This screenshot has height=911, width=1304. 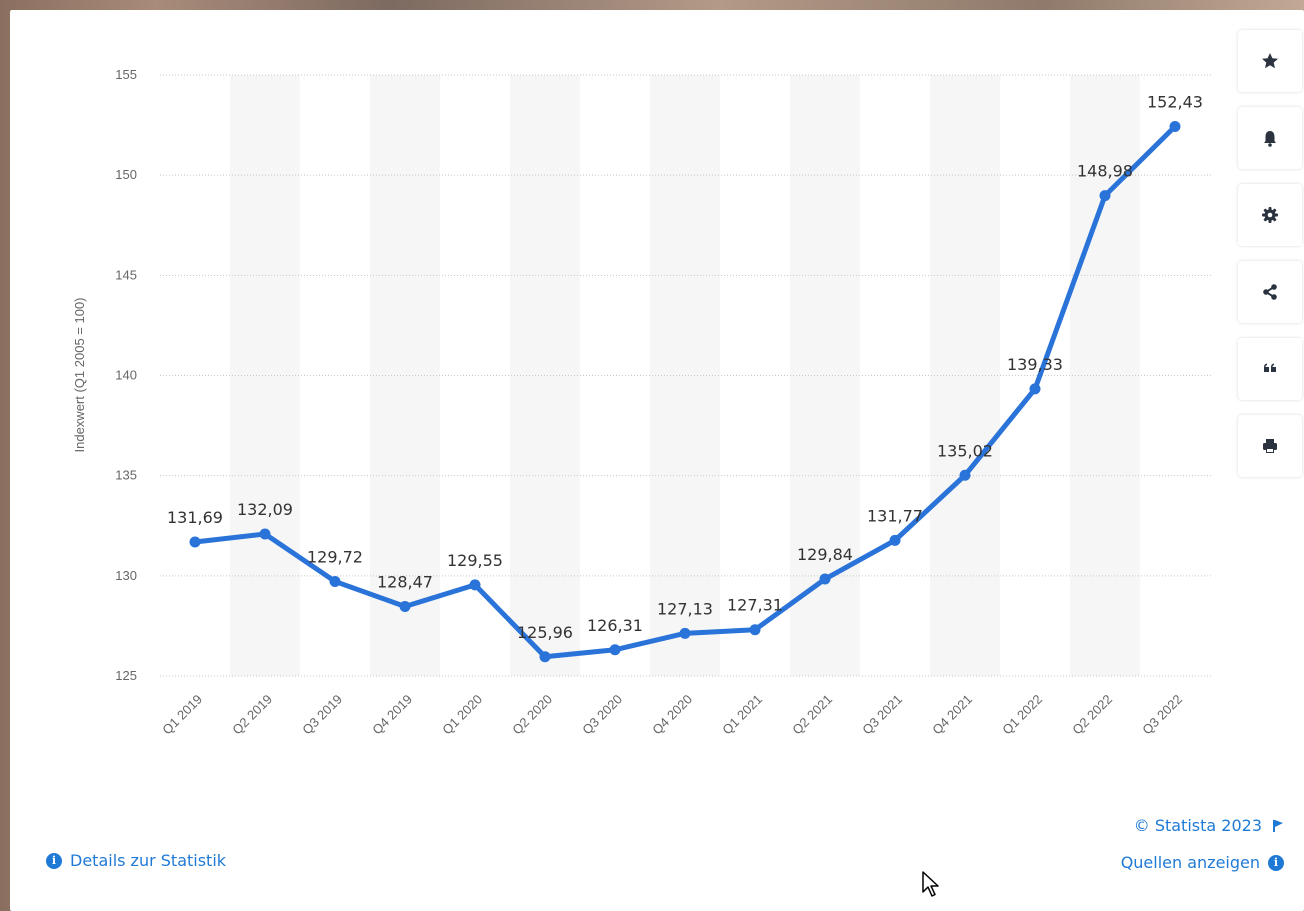 I want to click on x-tick-label: Q1 2022, so click(x=1022, y=715).